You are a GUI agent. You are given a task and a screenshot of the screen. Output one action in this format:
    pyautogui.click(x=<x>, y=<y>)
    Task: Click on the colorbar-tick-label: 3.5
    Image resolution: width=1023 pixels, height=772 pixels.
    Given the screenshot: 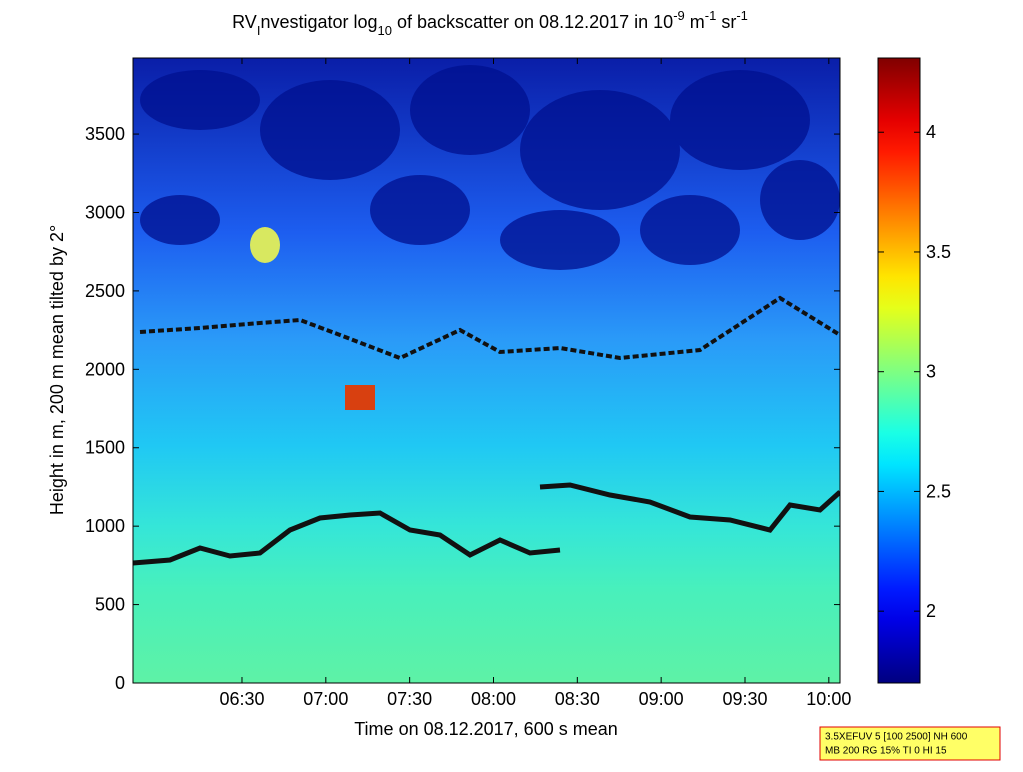 What is the action you would take?
    pyautogui.click(x=938, y=252)
    